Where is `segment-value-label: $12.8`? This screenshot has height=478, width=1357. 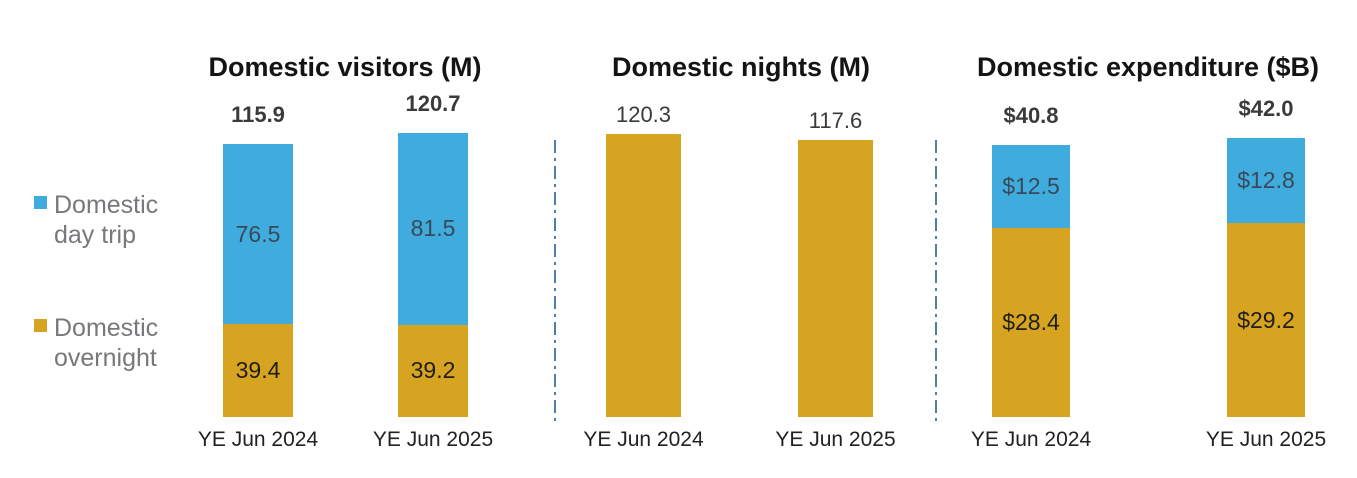
segment-value-label: $12.8 is located at coordinates (1266, 180).